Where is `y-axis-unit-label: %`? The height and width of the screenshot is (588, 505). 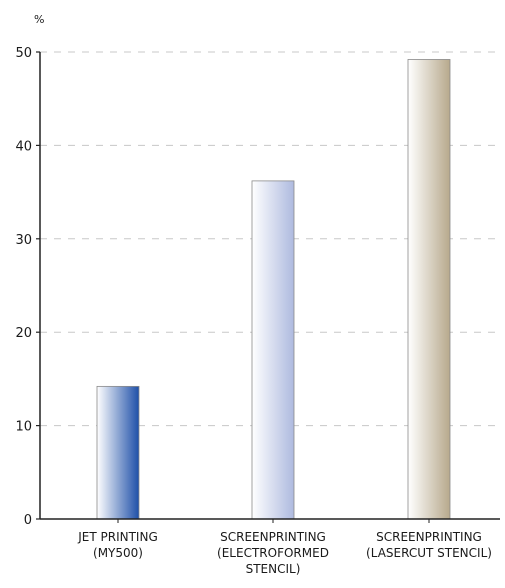
y-axis-unit-label: % is located at coordinates (39, 19).